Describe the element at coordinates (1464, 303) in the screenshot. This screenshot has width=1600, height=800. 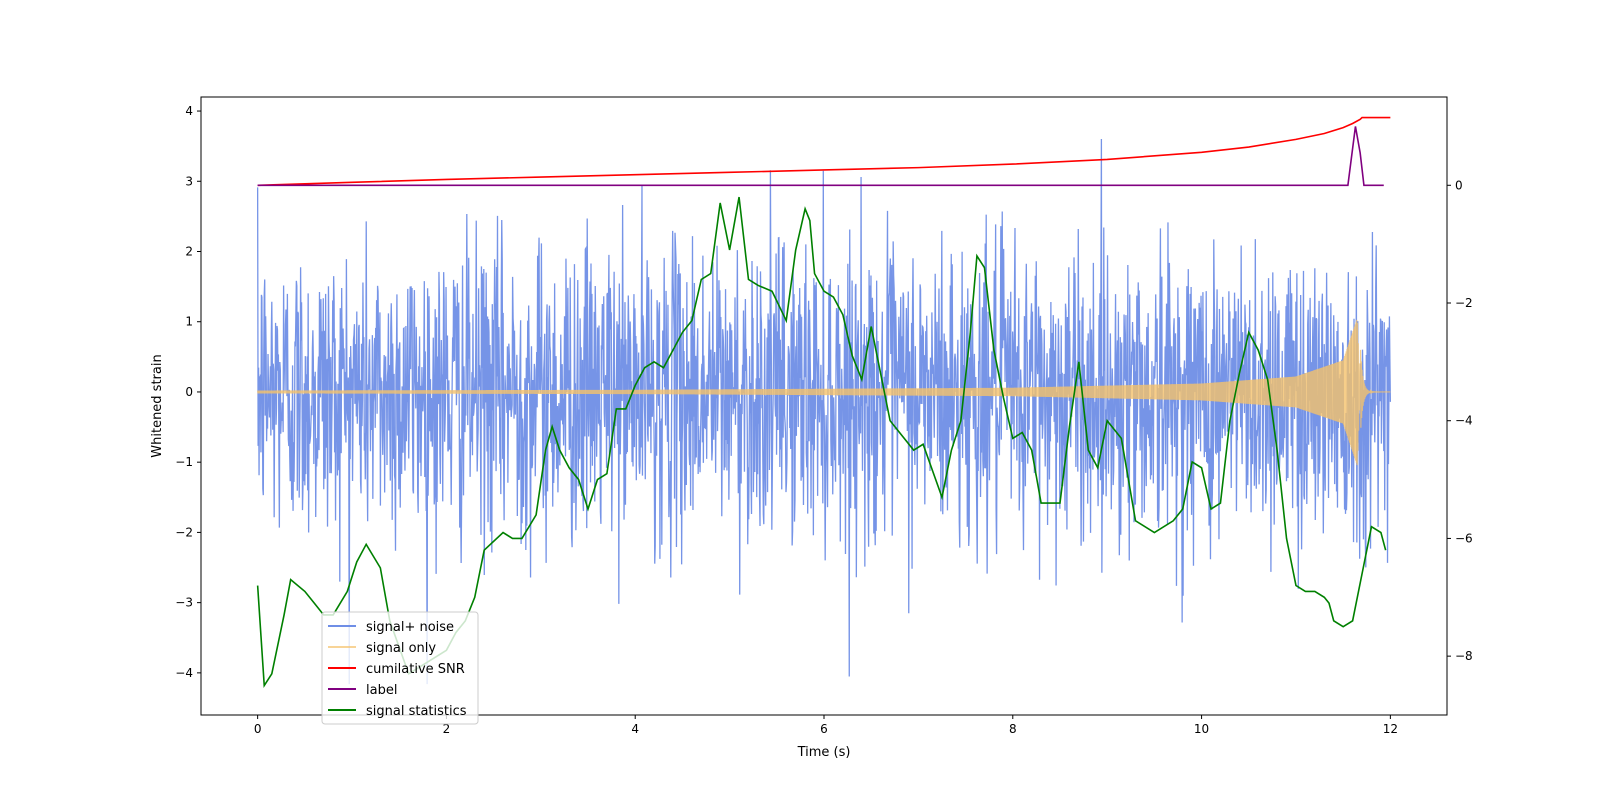
I see `y-right-tick-label: −2` at that location.